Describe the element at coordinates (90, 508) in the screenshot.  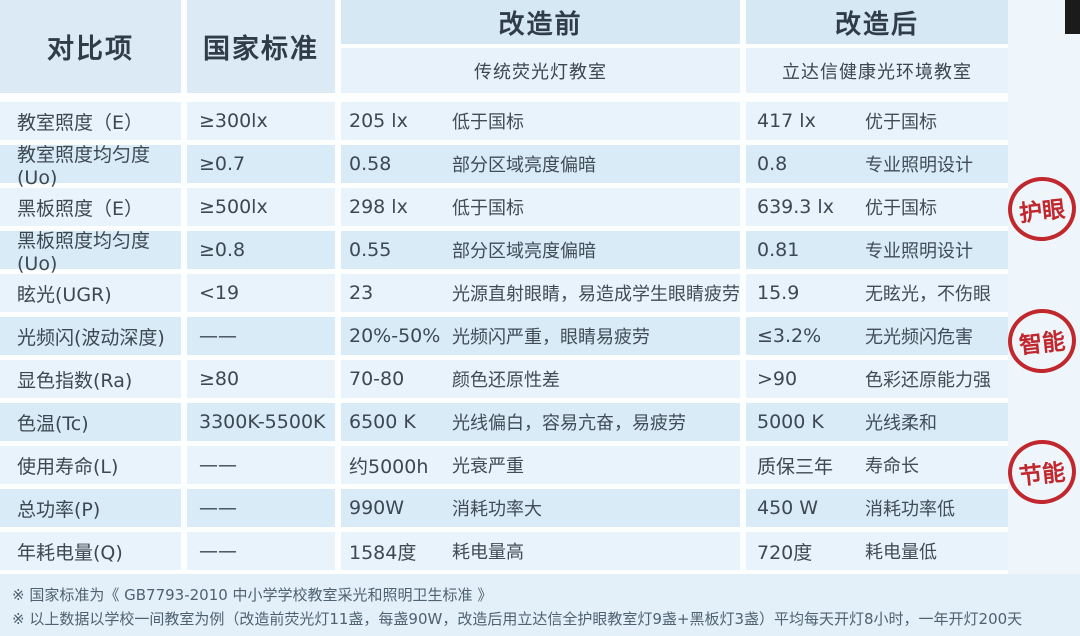
I see `row-item-label: 总功率(P)` at that location.